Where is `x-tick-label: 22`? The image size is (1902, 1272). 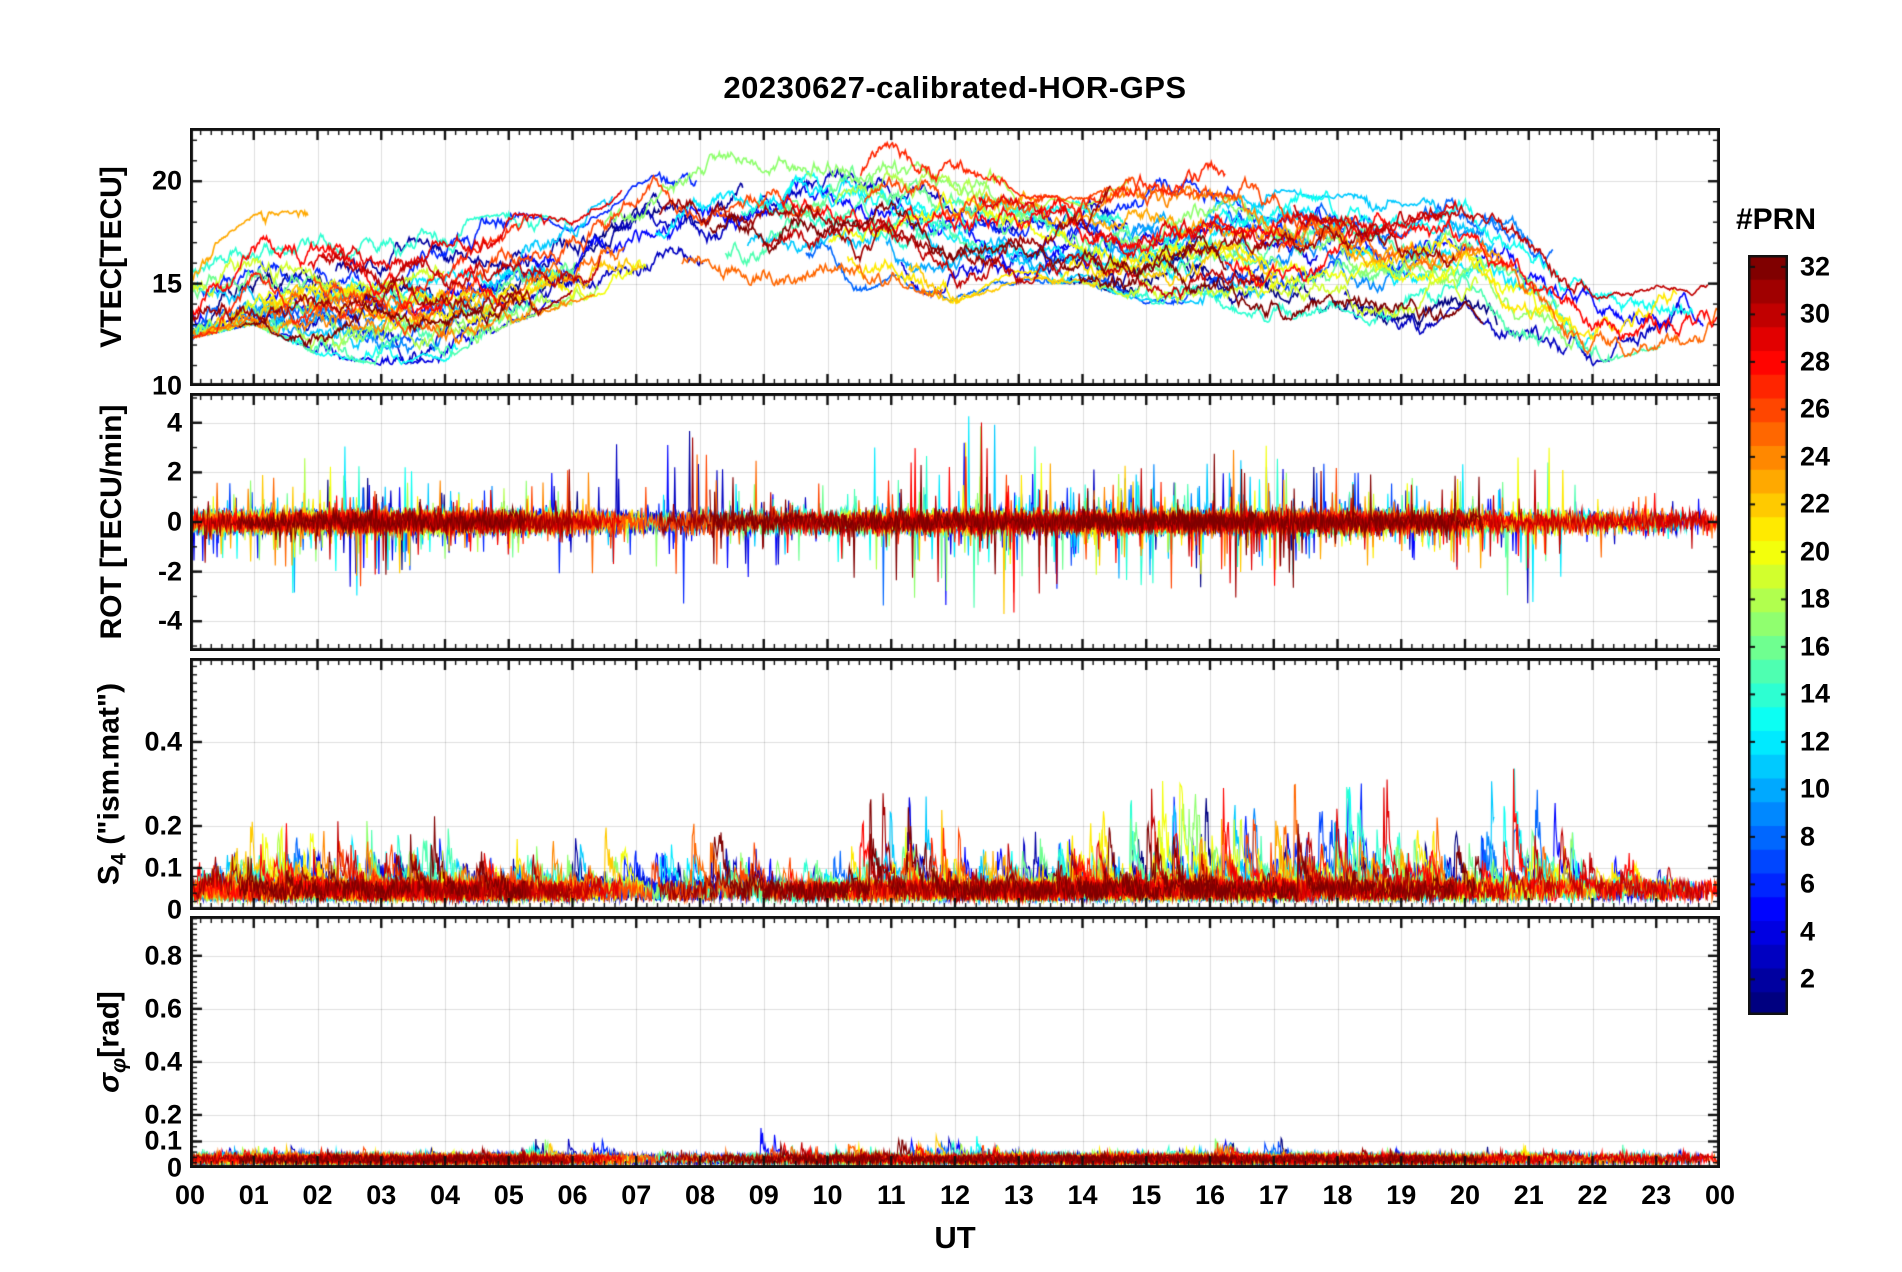
x-tick-label: 22 is located at coordinates (1592, 1195).